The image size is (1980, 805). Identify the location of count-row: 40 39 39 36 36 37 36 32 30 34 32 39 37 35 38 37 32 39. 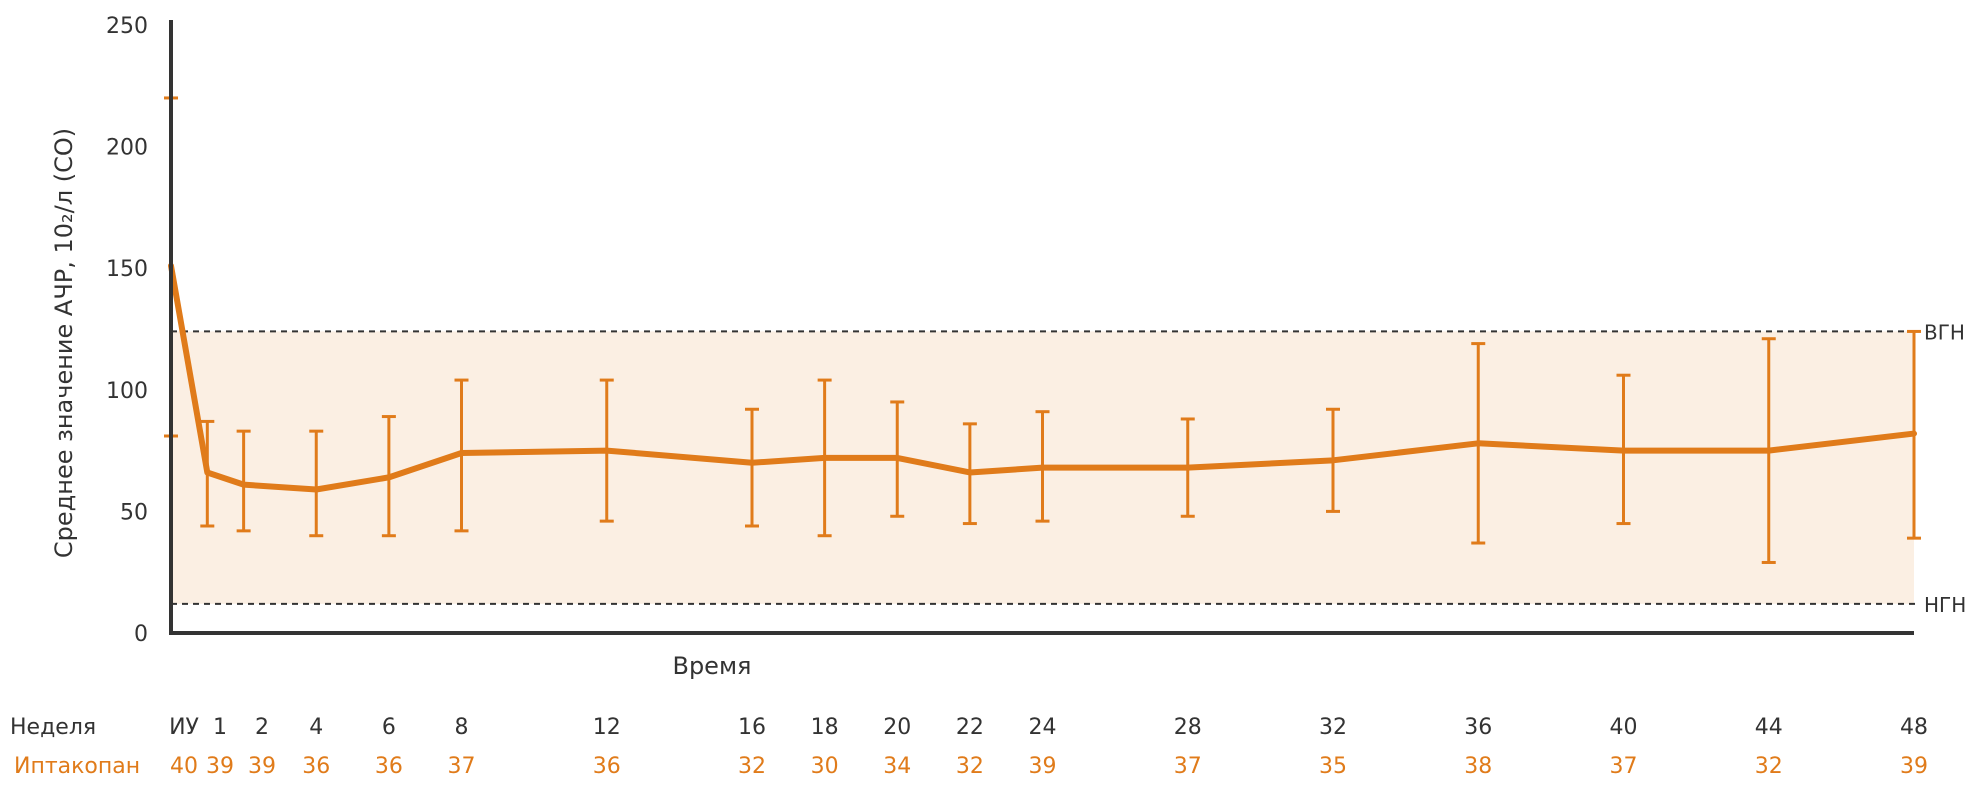
(1049, 766).